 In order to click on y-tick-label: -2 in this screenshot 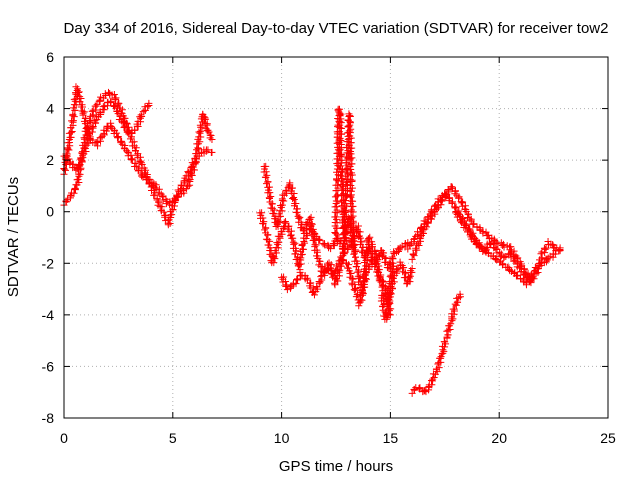, I will do `click(48, 263)`.